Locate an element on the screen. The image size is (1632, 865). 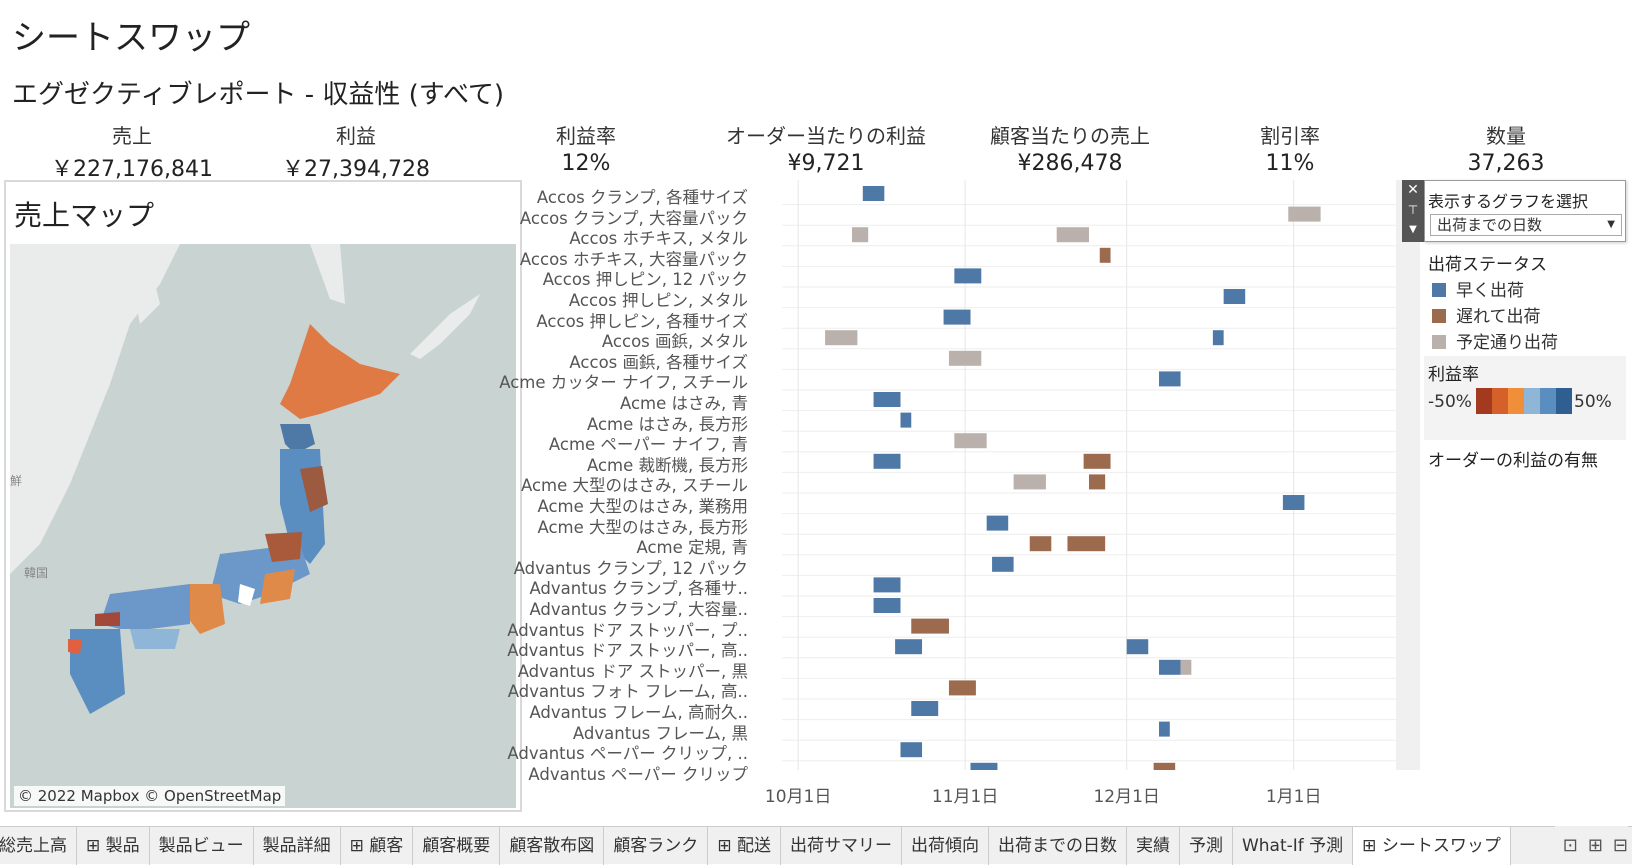
gantt-row-label: Advantus フレーム, 黒 is located at coordinates (660, 733).